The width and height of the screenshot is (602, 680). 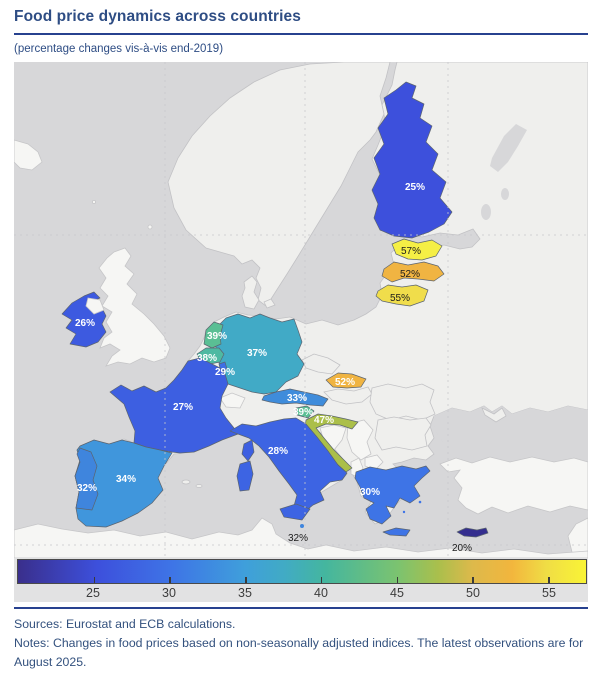 I want to click on country-latvia, so click(x=413, y=272).